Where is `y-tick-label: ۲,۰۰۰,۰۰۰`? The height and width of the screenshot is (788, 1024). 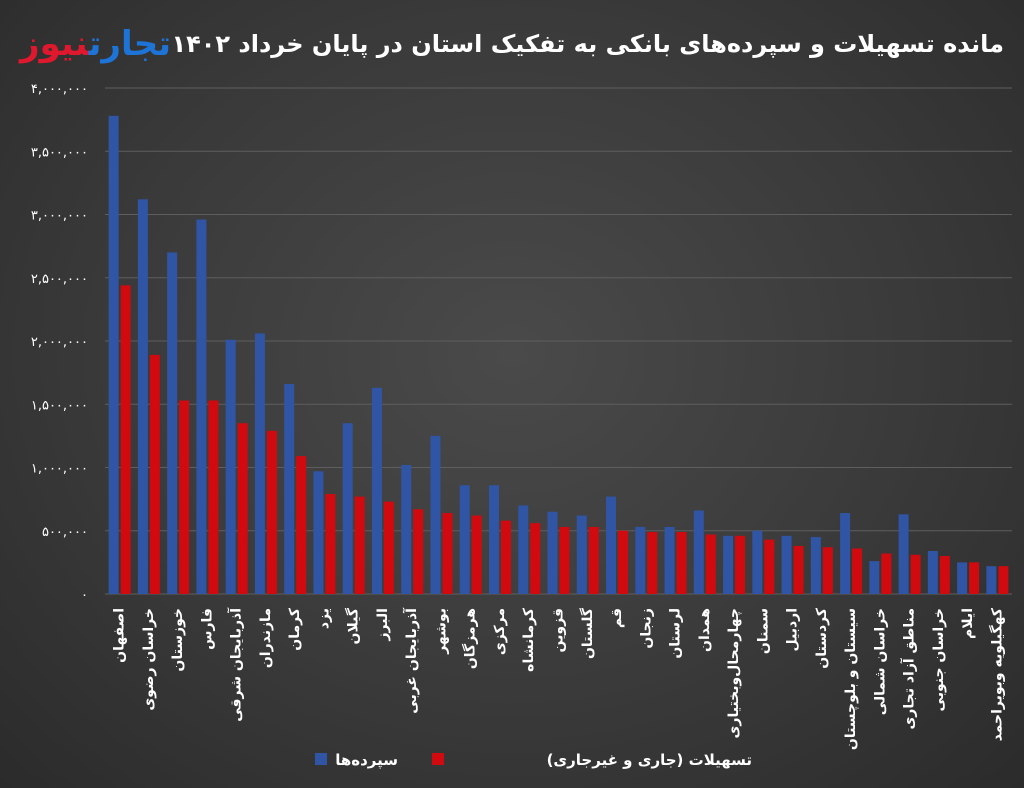
y-tick-label: ۲,۰۰۰,۰۰۰ is located at coordinates (59, 342).